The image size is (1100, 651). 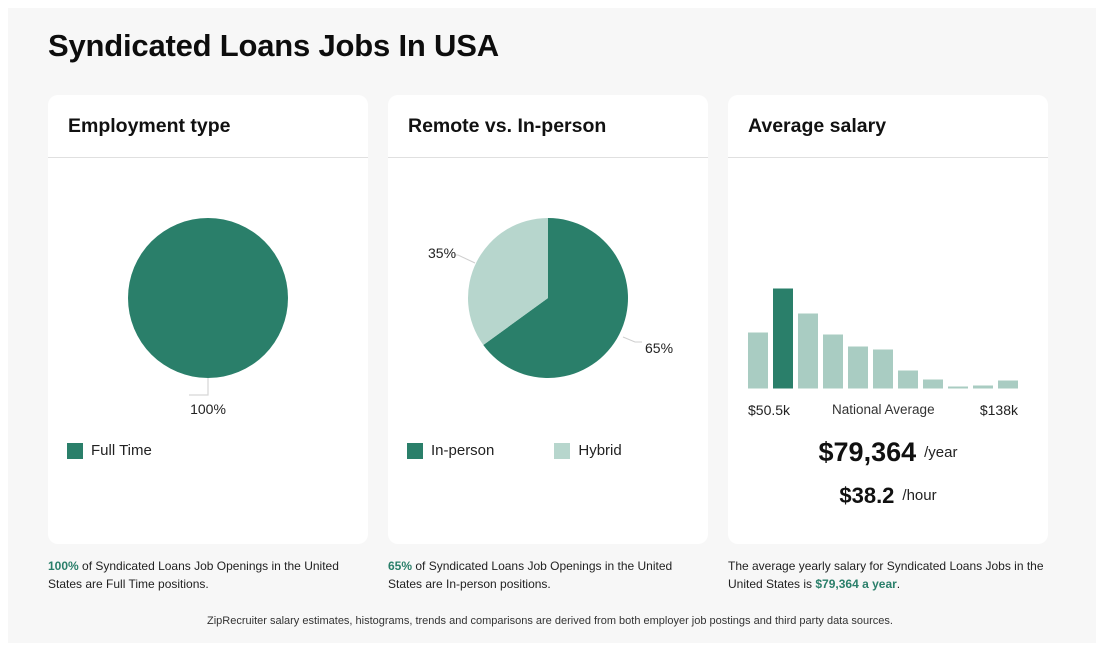 I want to click on yearly-salary: $79,364/year, so click(x=888, y=452).